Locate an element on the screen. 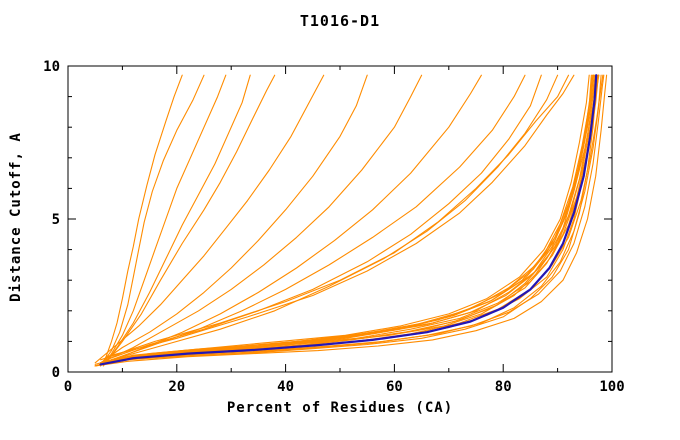 The image size is (680, 440). x-tick-label: 100 is located at coordinates (611, 387).